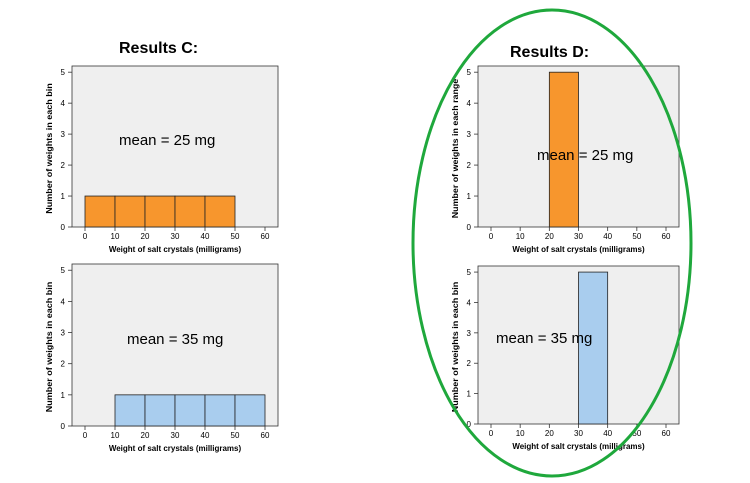  What do you see at coordinates (158, 48) in the screenshot?
I see `results-c-title: Results C:` at bounding box center [158, 48].